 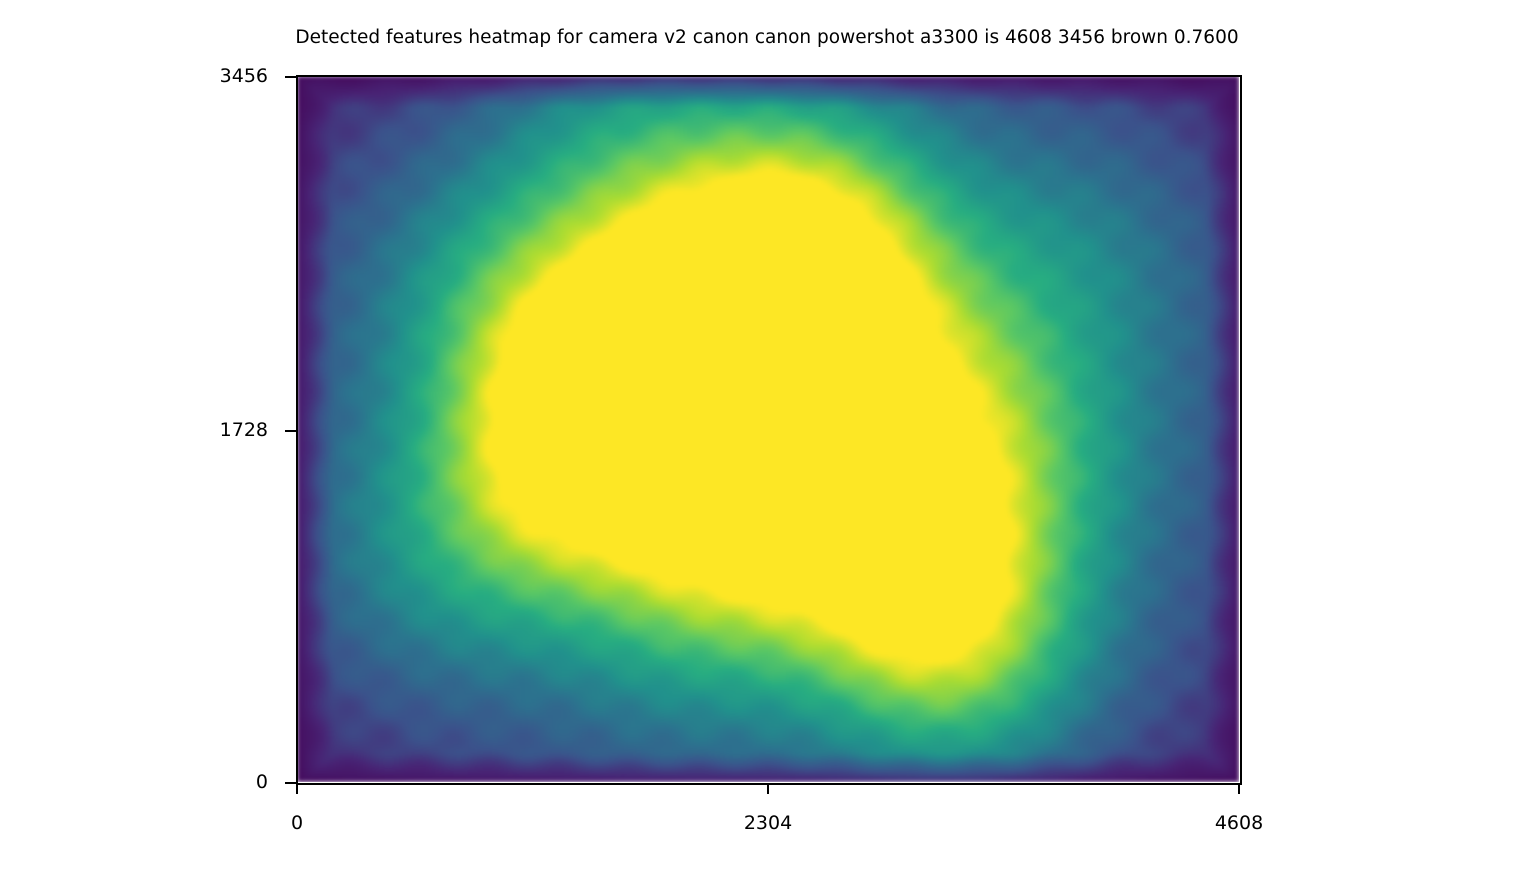 What do you see at coordinates (243, 430) in the screenshot?
I see `y-tick-label: 1728` at bounding box center [243, 430].